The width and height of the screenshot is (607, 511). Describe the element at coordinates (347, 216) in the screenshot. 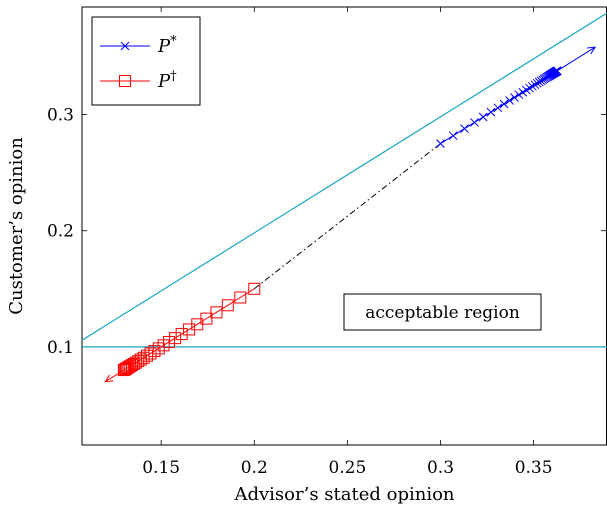

I see `connector-dash-dot` at that location.